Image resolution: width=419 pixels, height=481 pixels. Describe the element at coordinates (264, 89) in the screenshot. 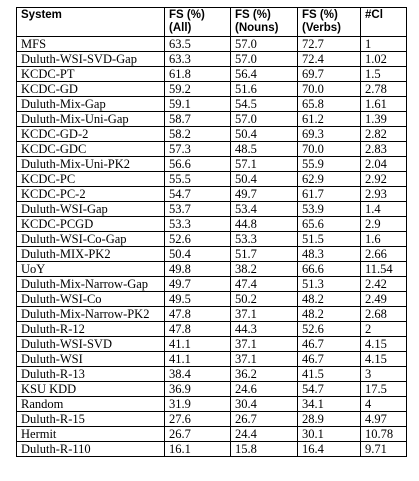

I see `cell-fs-nouns: 51.6` at that location.